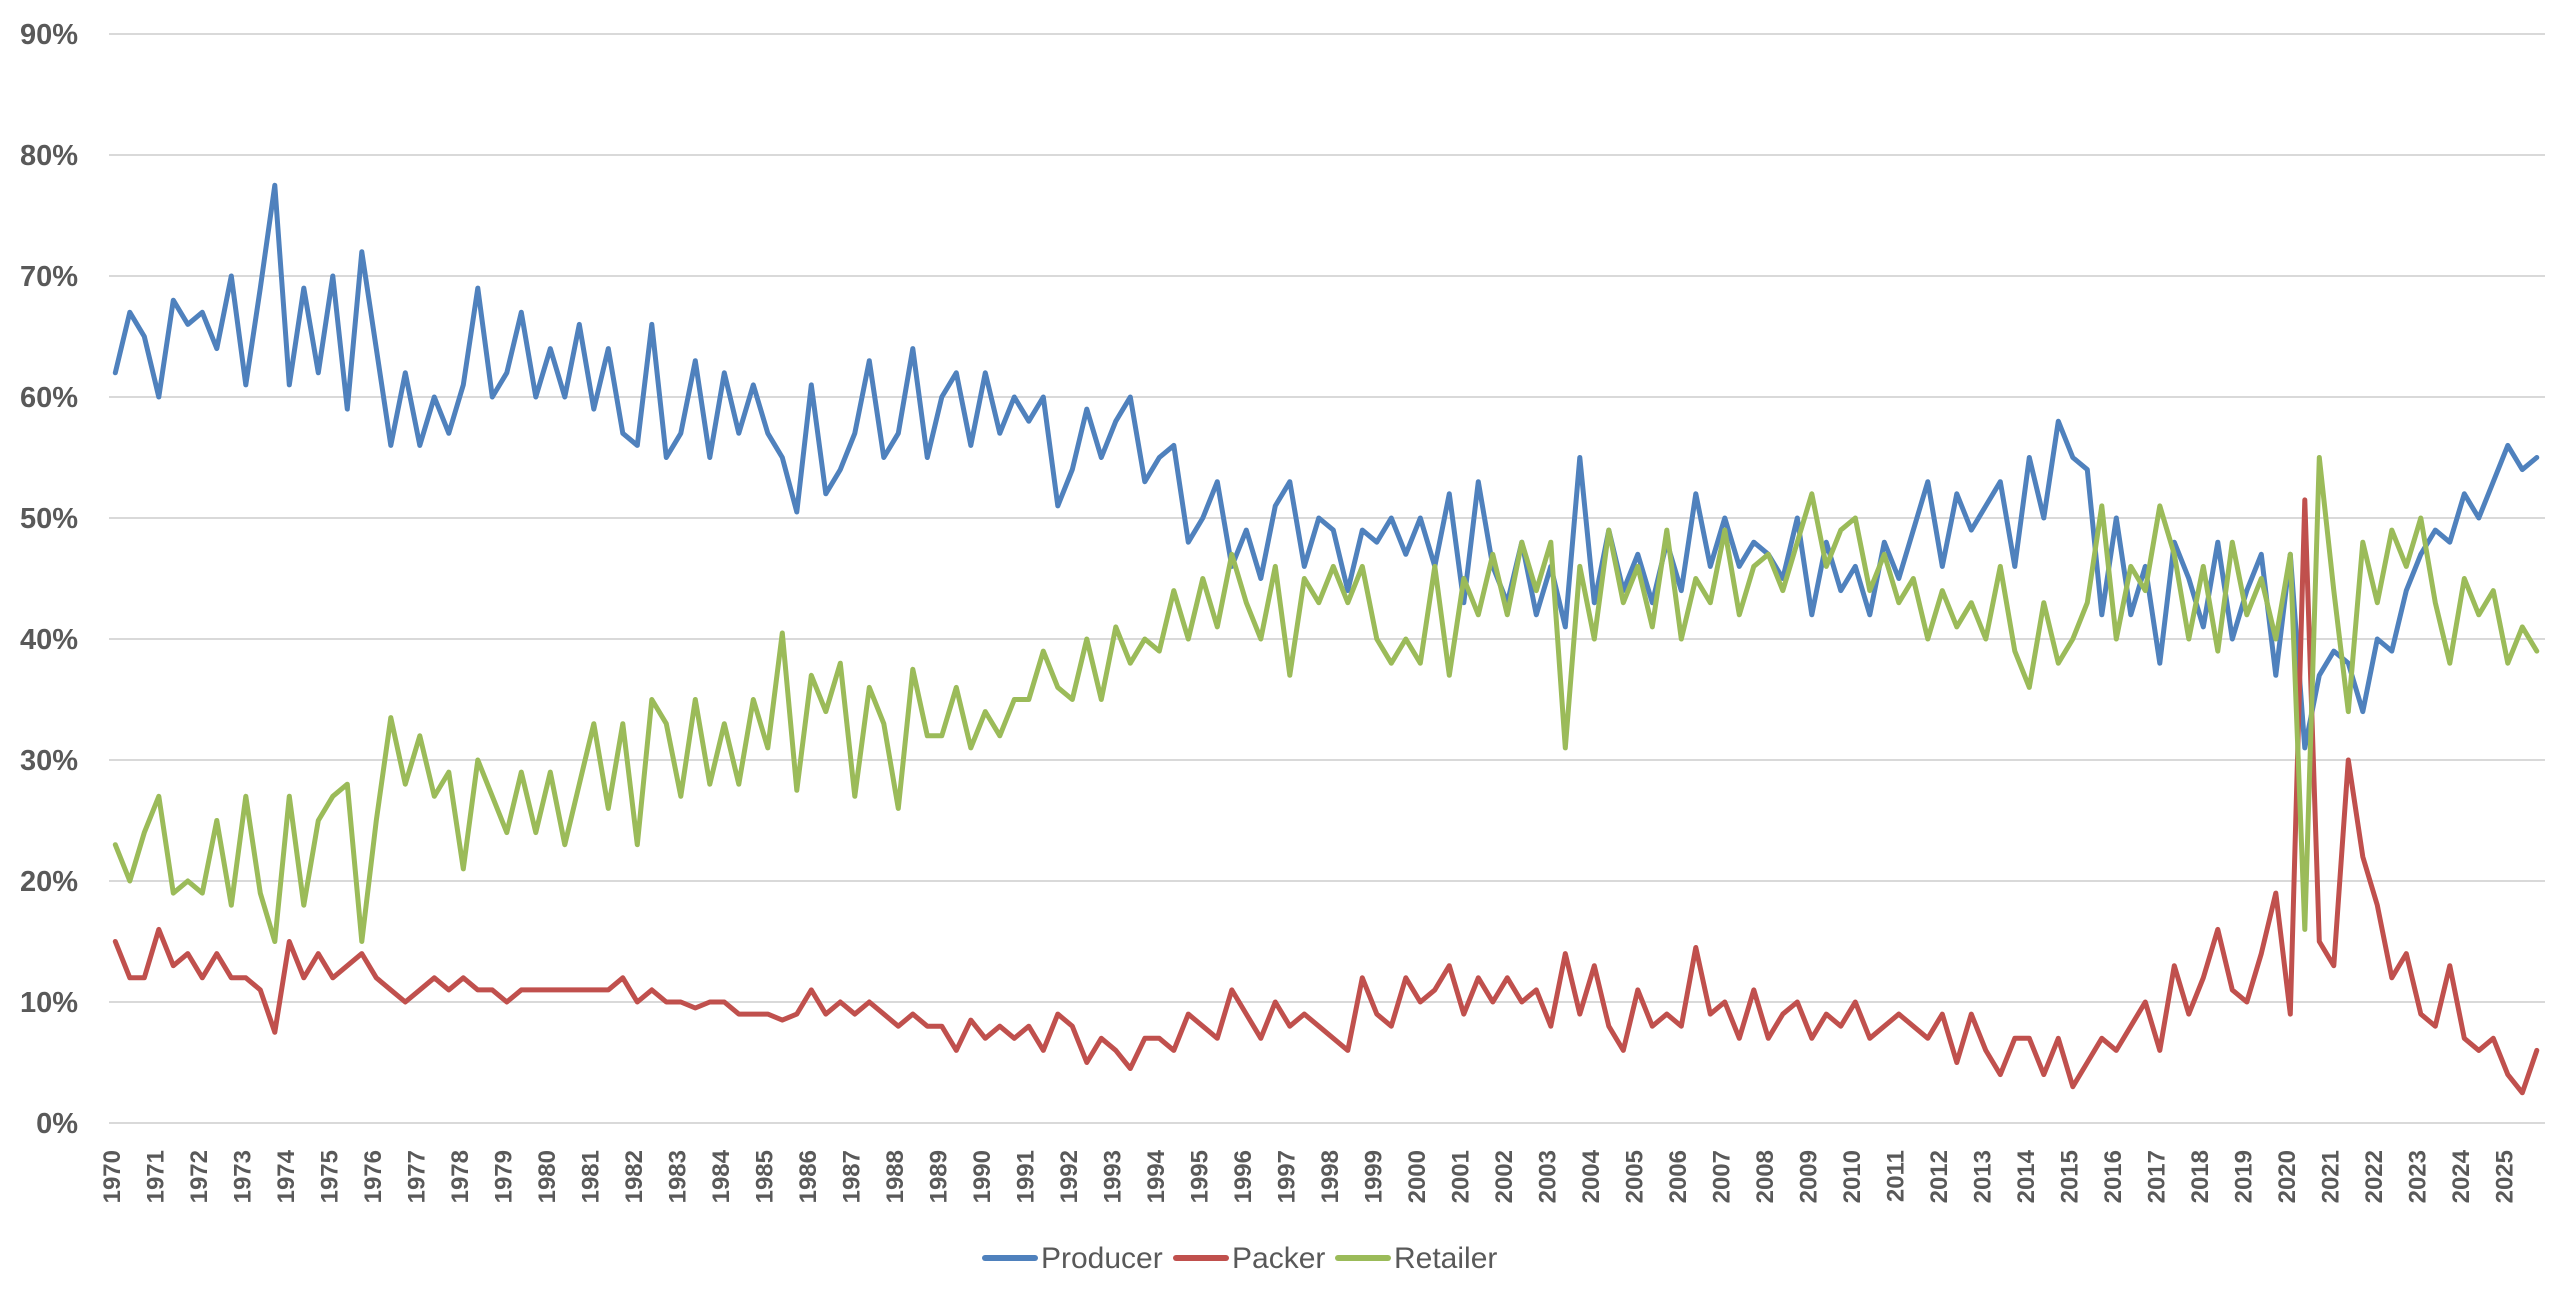  I want to click on x-tick-label: 2023, so click(2418, 1176).